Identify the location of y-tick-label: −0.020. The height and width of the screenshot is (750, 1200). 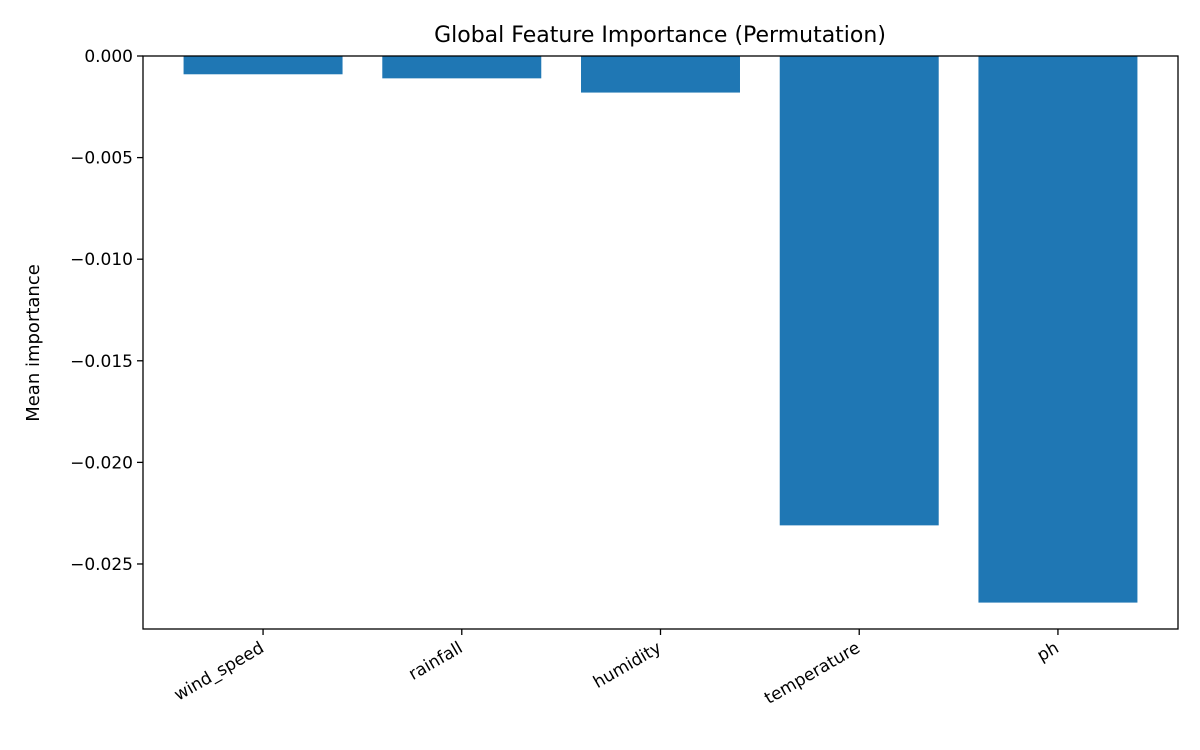
(101, 463).